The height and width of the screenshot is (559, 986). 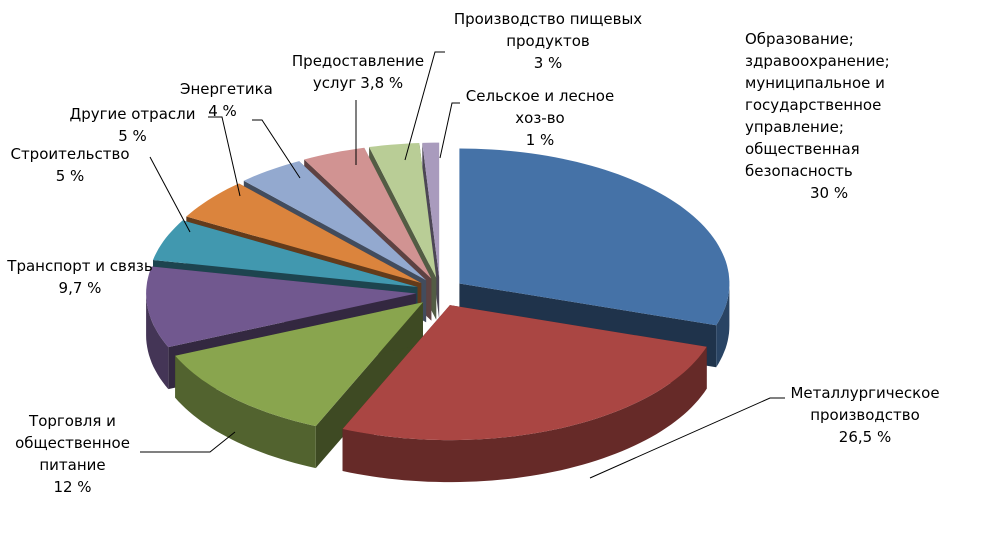 I want to click on value-label: 26,5 %, so click(x=865, y=437).